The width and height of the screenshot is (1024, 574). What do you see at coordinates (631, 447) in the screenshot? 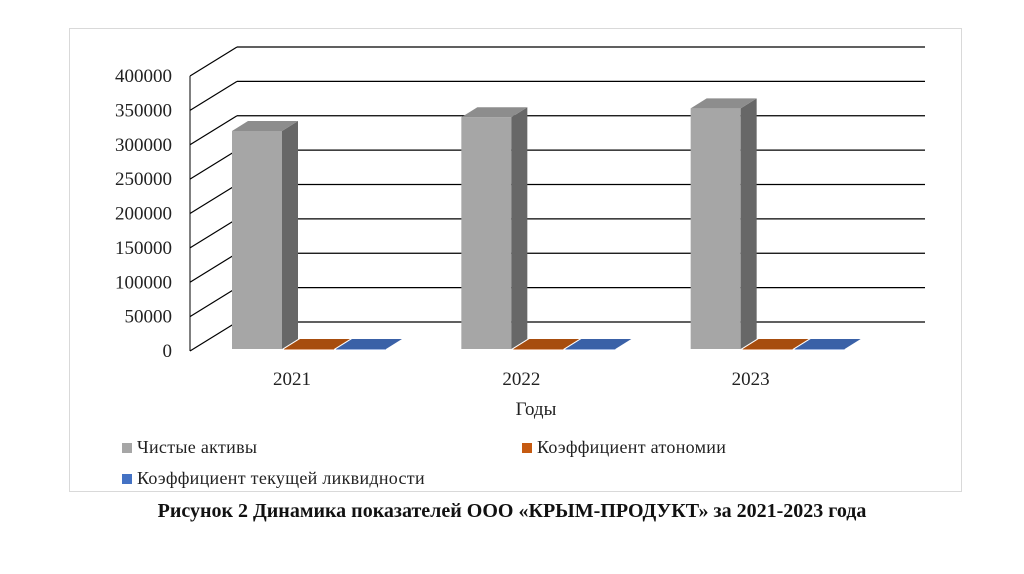
I see `legend-label: Коэффициент атономии` at bounding box center [631, 447].